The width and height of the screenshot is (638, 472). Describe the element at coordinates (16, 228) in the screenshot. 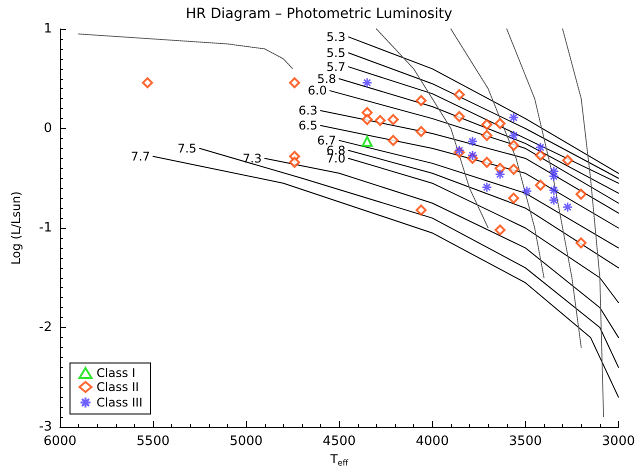

I see `y-axis-title: Log (L/Lsun)` at that location.